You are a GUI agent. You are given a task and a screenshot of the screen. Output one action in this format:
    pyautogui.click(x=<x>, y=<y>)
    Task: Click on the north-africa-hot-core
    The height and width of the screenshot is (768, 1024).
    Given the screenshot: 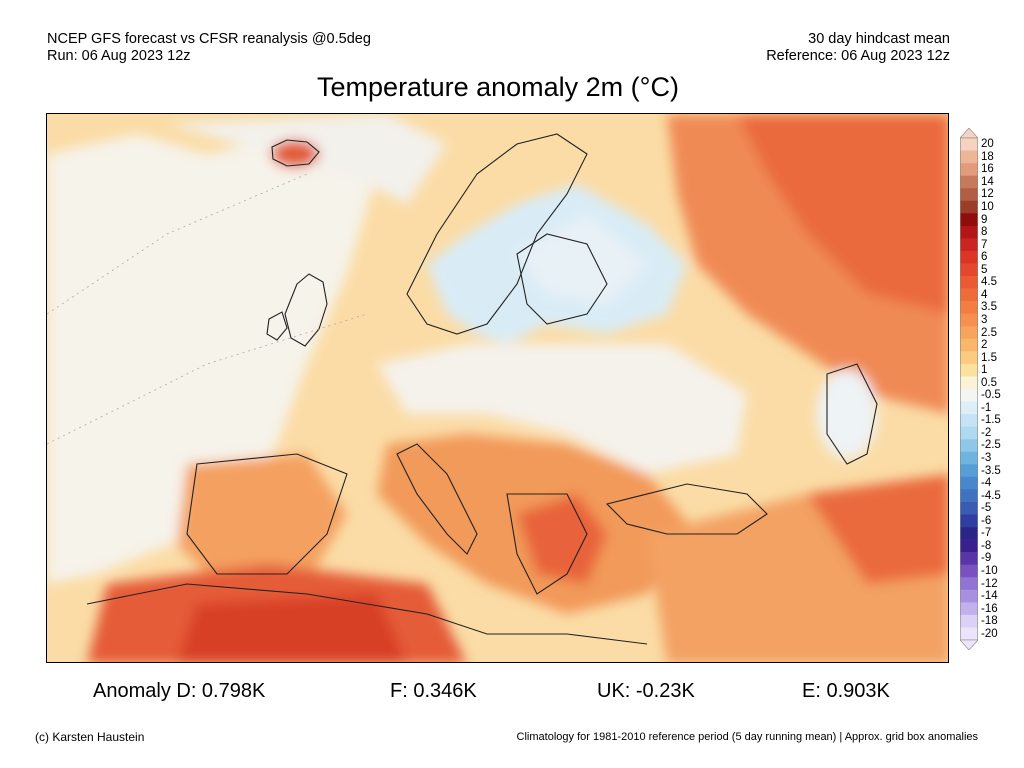 What is the action you would take?
    pyautogui.click(x=292, y=628)
    